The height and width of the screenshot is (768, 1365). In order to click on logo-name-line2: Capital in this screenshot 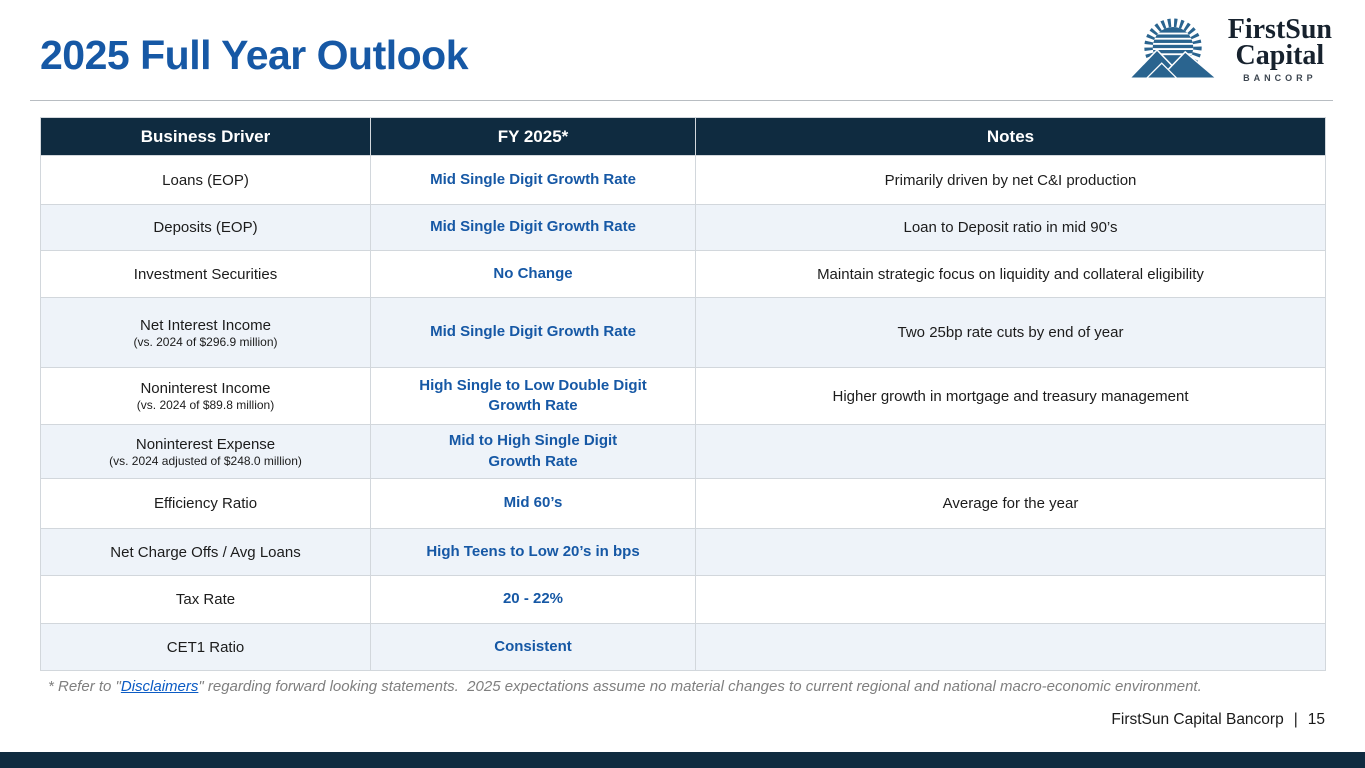, I will do `click(1280, 55)`.